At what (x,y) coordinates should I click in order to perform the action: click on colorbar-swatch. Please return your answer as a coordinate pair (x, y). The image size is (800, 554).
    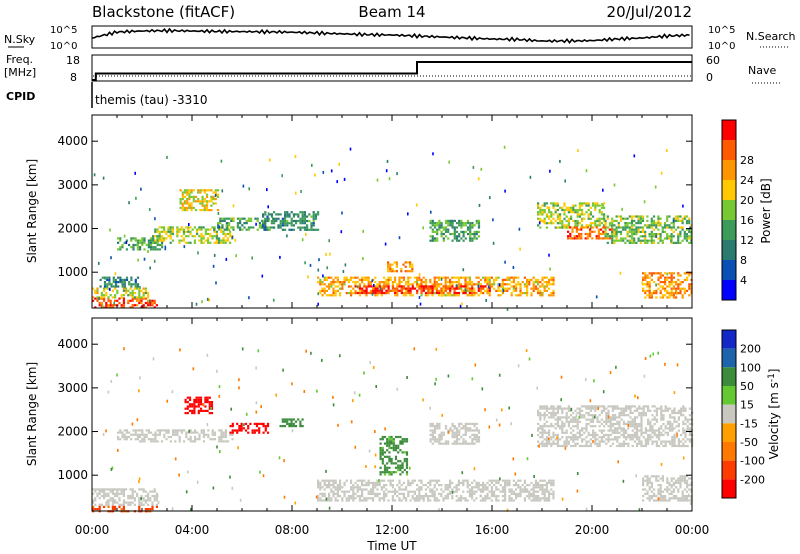
    Looking at the image, I should click on (729, 170).